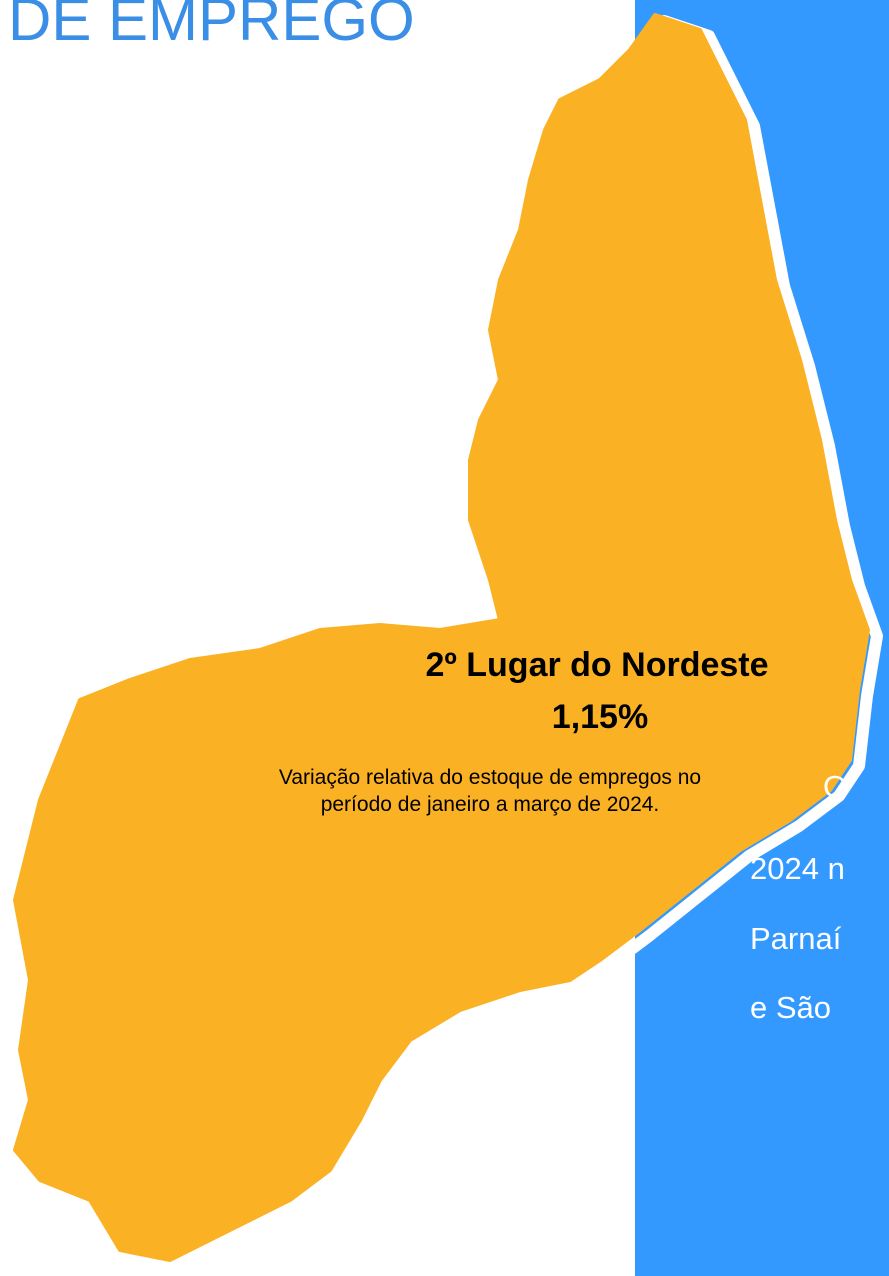 This screenshot has height=1276, width=889. What do you see at coordinates (835, 786) in the screenshot?
I see `panel-line: O` at bounding box center [835, 786].